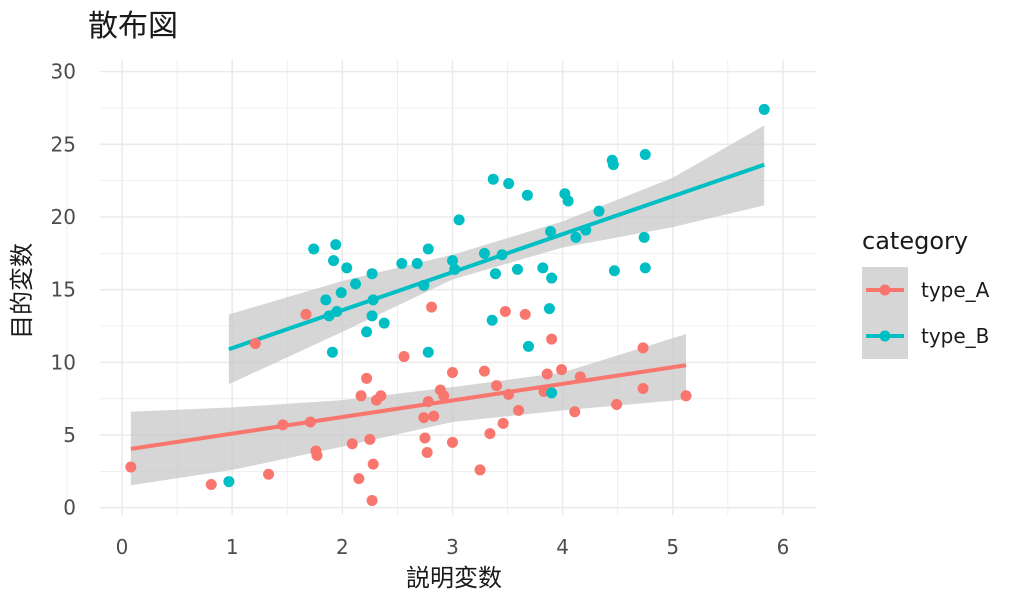 The image size is (1024, 593). What do you see at coordinates (63, 144) in the screenshot?
I see `y-tick-label: 25` at bounding box center [63, 144].